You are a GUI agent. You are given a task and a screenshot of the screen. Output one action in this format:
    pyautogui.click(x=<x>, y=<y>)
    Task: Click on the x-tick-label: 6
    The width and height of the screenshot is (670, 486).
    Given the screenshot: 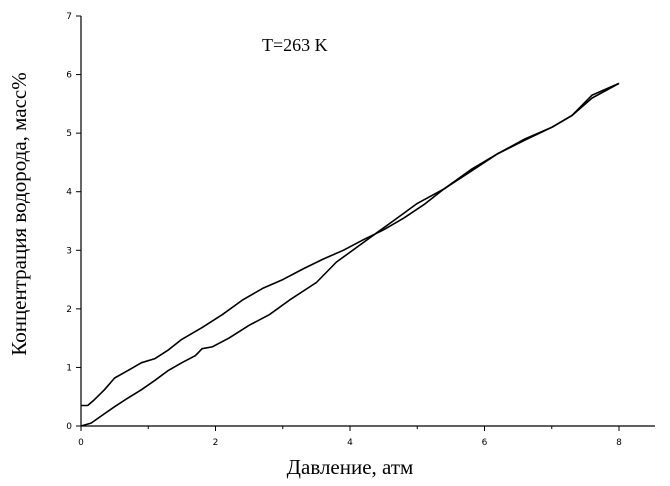 What is the action you would take?
    pyautogui.click(x=485, y=443)
    